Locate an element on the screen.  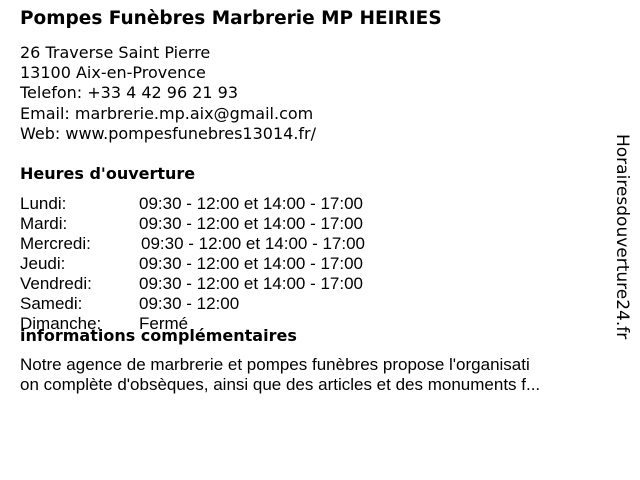
day-label: Mardi: is located at coordinates (44, 223).